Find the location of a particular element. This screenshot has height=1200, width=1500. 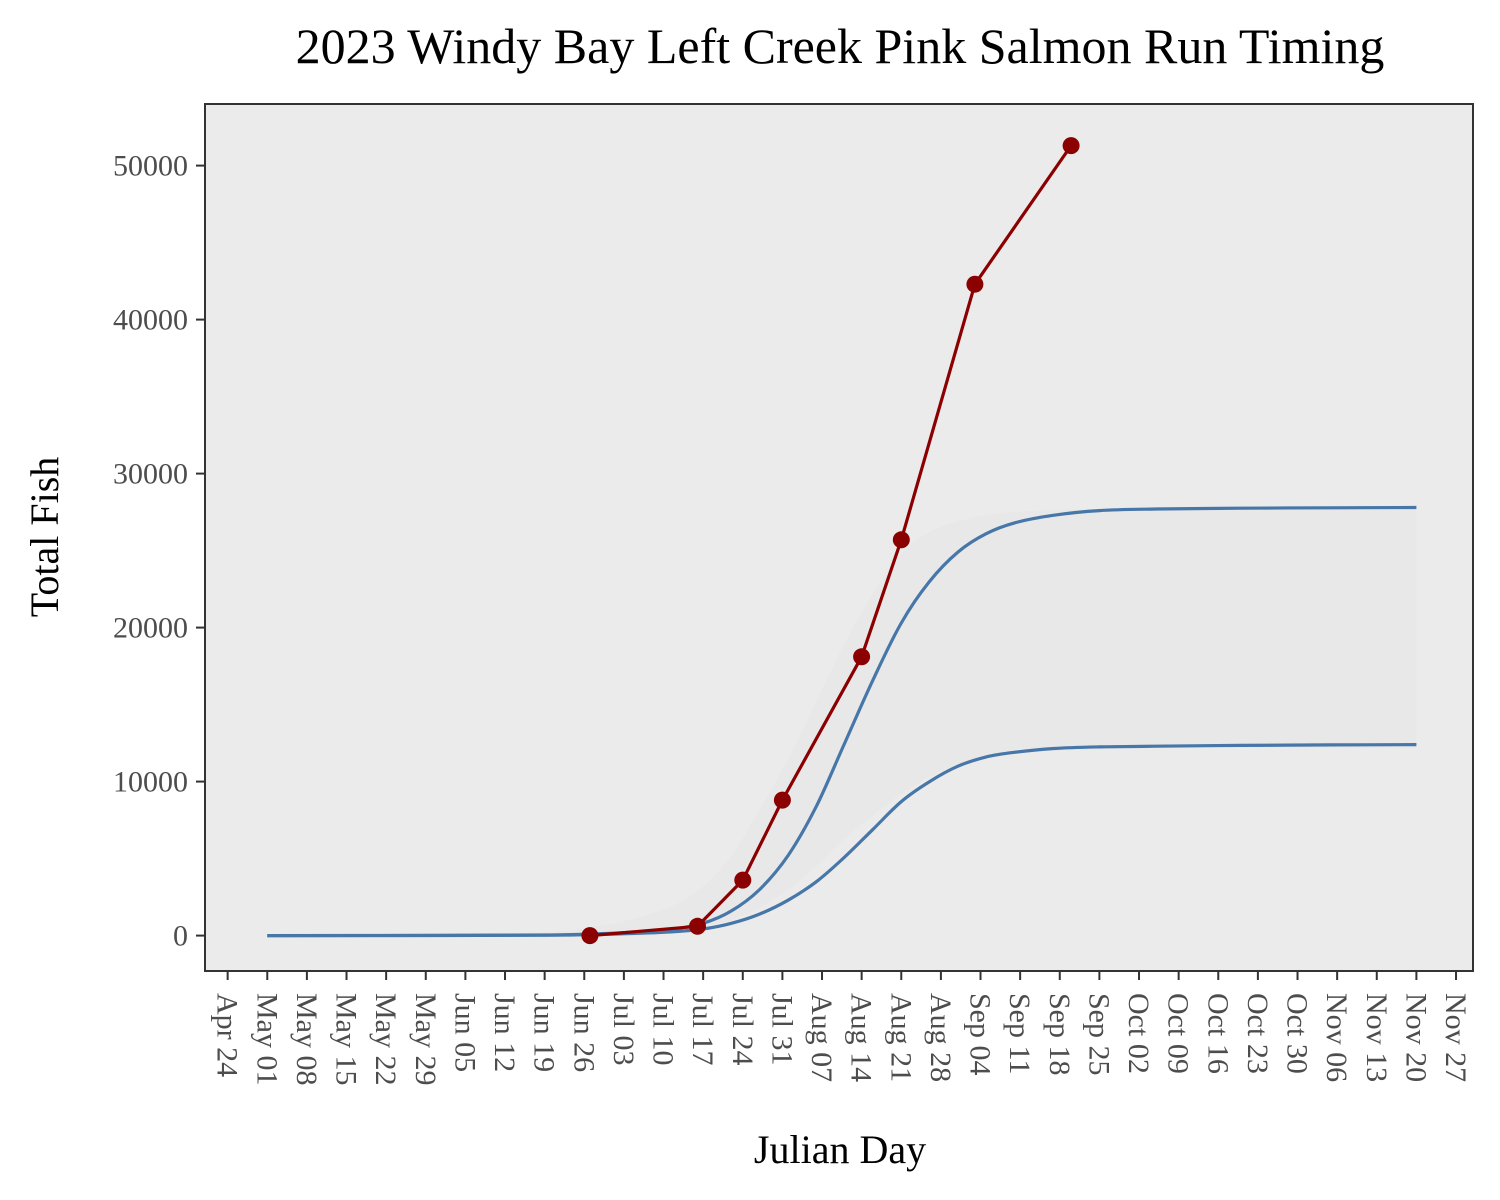

y-tick-label: 40000 is located at coordinates (150, 320).